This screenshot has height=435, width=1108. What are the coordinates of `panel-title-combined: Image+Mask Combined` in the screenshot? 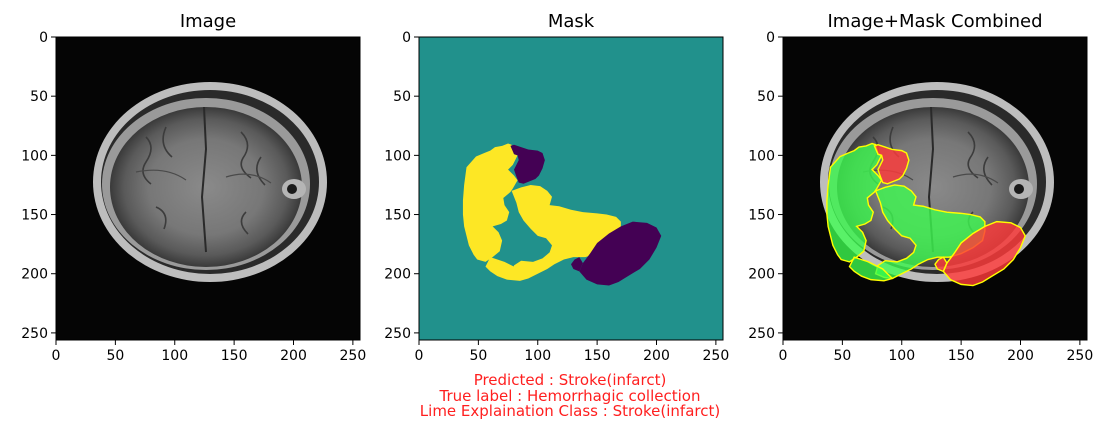 It's located at (935, 21).